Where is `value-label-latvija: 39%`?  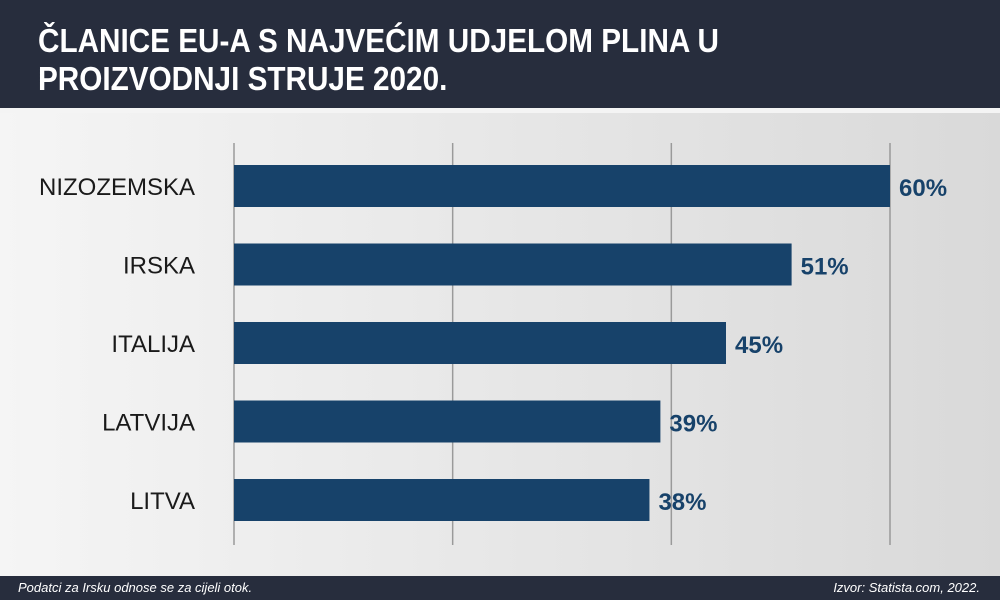 value-label-latvija: 39% is located at coordinates (693, 424).